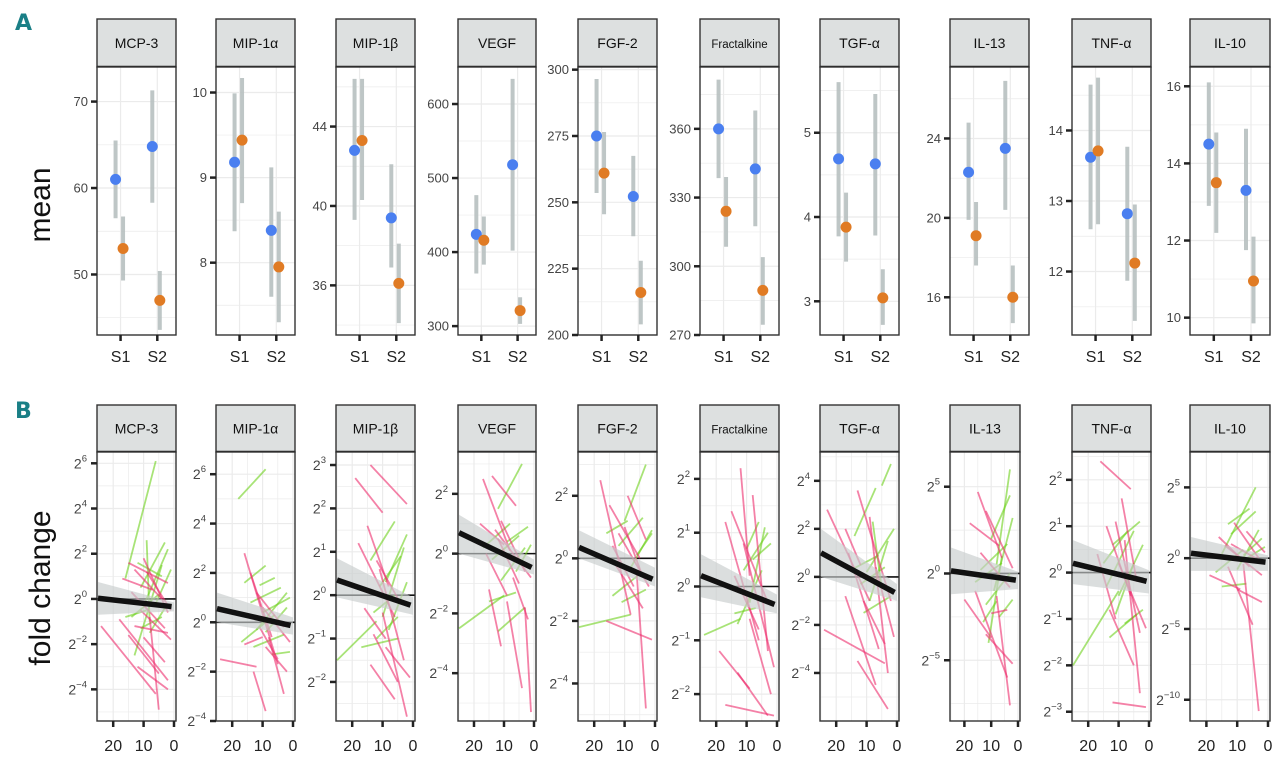 The width and height of the screenshot is (1280, 777). What do you see at coordinates (320, 126) in the screenshot?
I see `y-tick-label: 44` at bounding box center [320, 126].